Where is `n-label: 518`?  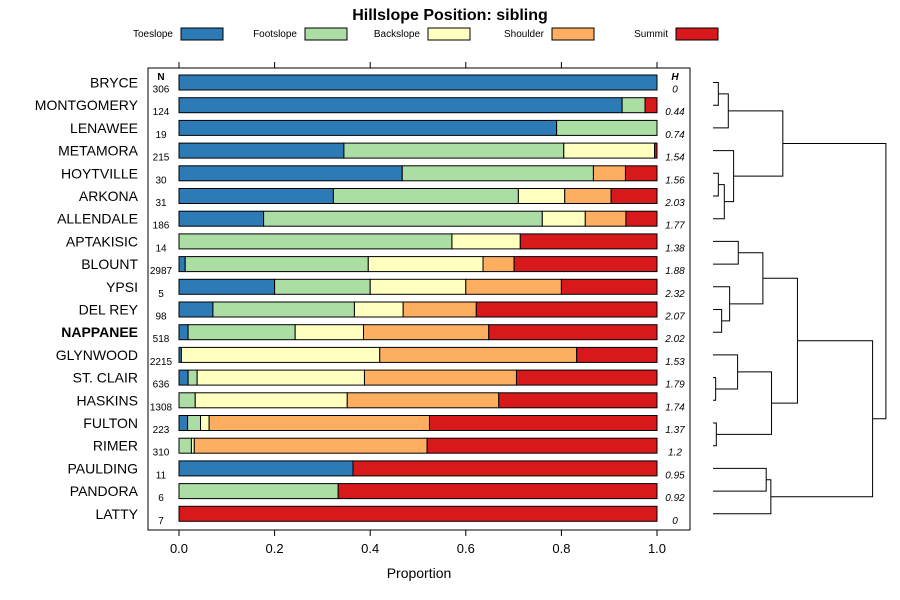
n-label: 518 is located at coordinates (161, 339).